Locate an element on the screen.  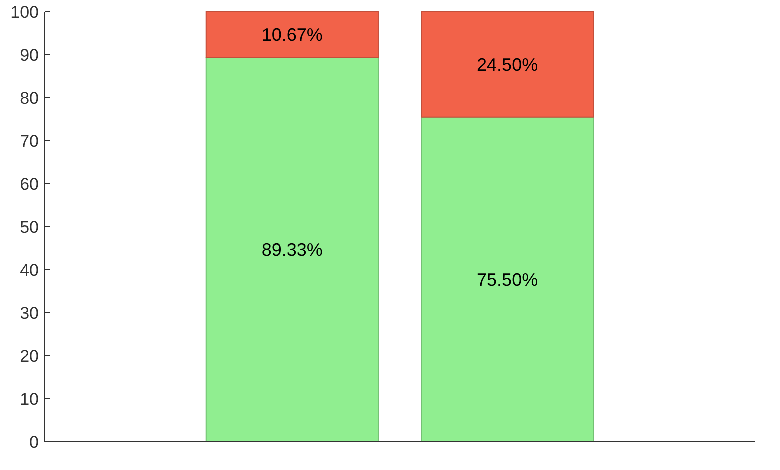
y-tick-label: 20 is located at coordinates (29, 356).